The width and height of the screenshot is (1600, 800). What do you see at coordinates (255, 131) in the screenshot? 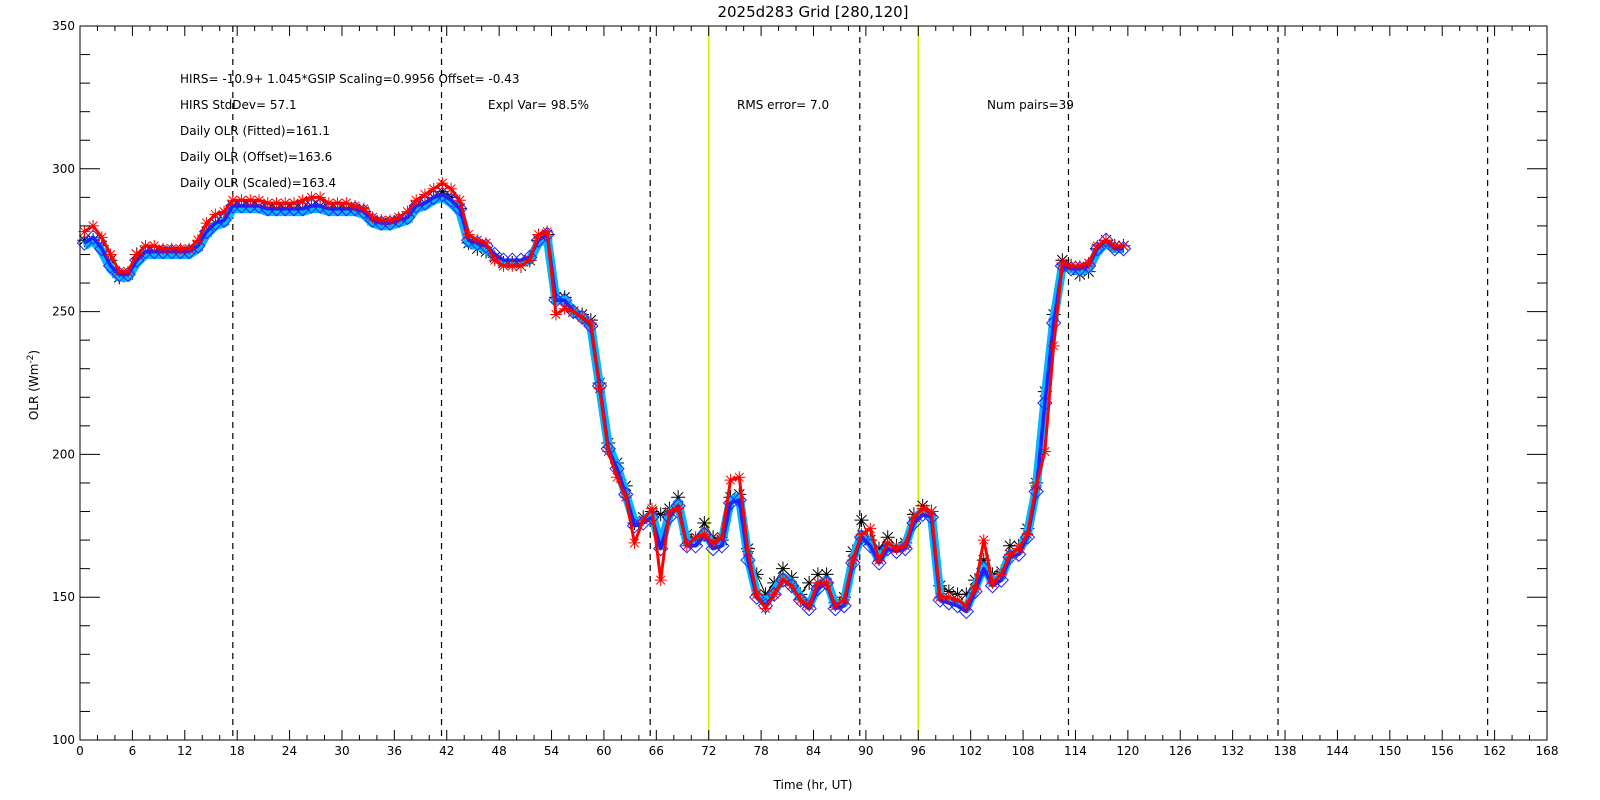
I see `daily-olr-fitted-label: Daily OLR (Fitted)=161.1` at bounding box center [255, 131].